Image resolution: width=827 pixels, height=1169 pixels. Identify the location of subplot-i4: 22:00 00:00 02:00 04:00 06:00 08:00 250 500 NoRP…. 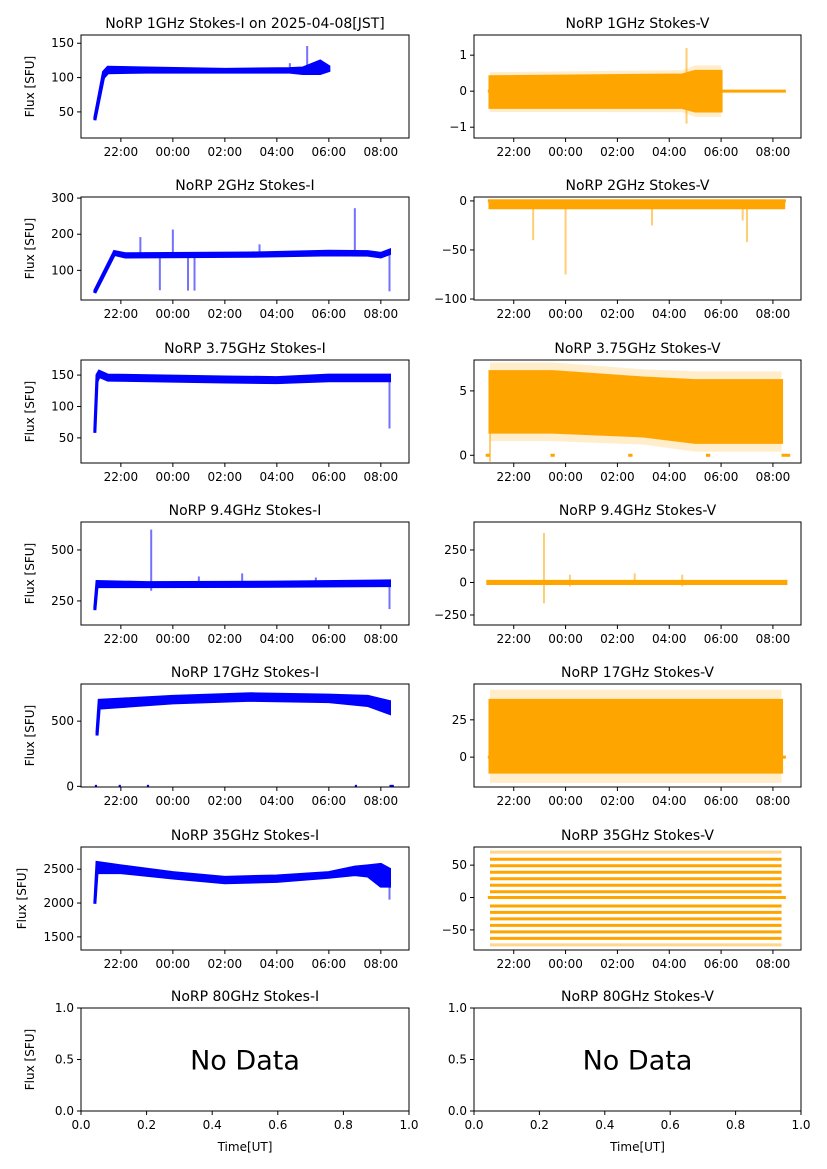
(216, 574).